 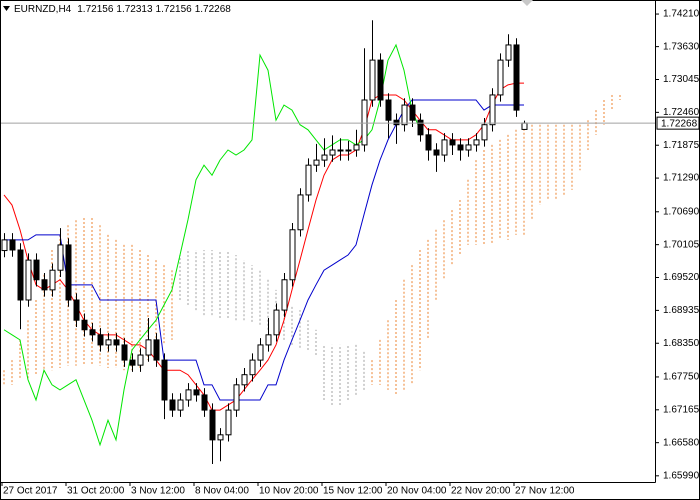 I want to click on y-tick-label: 1.67165, so click(x=681, y=409).